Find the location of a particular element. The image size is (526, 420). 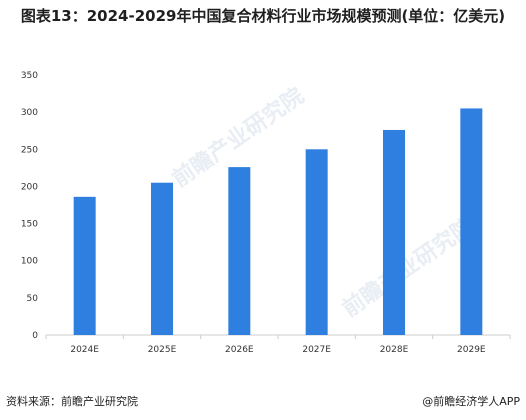

y-tick-label: 100 is located at coordinates (29, 262).